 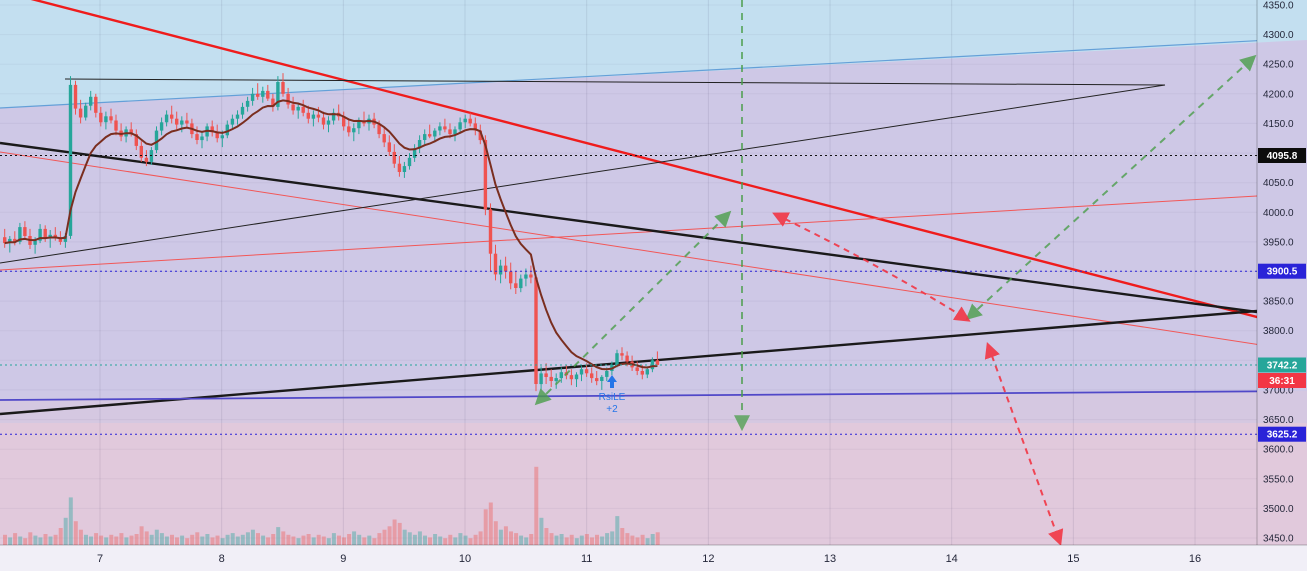 What do you see at coordinates (100, 559) in the screenshot?
I see `time-tick-label: 7` at bounding box center [100, 559].